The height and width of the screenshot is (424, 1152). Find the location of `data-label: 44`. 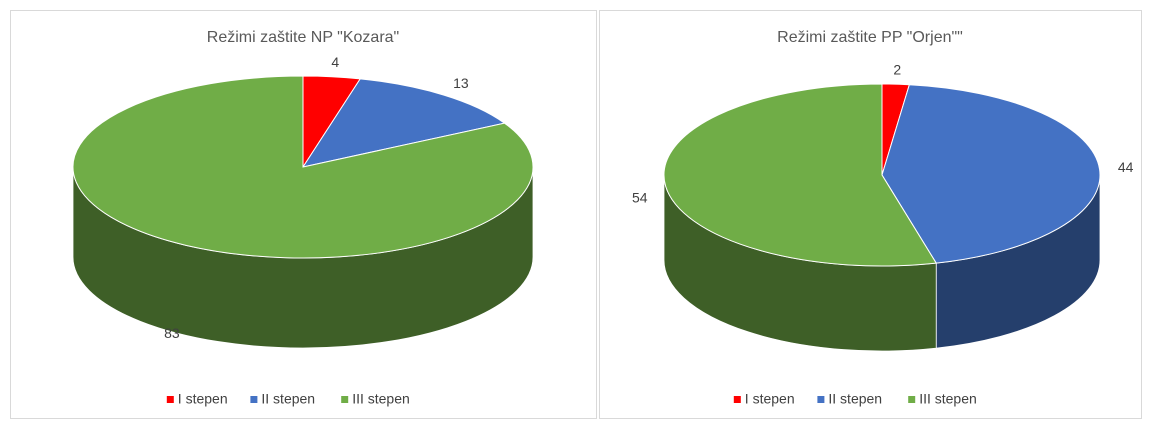

data-label: 44 is located at coordinates (1126, 167).